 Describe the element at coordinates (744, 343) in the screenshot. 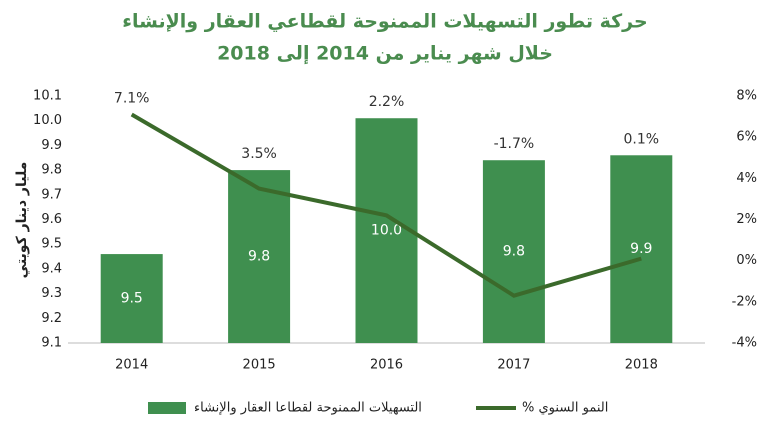

I see `y2-tick-label: -4%` at that location.